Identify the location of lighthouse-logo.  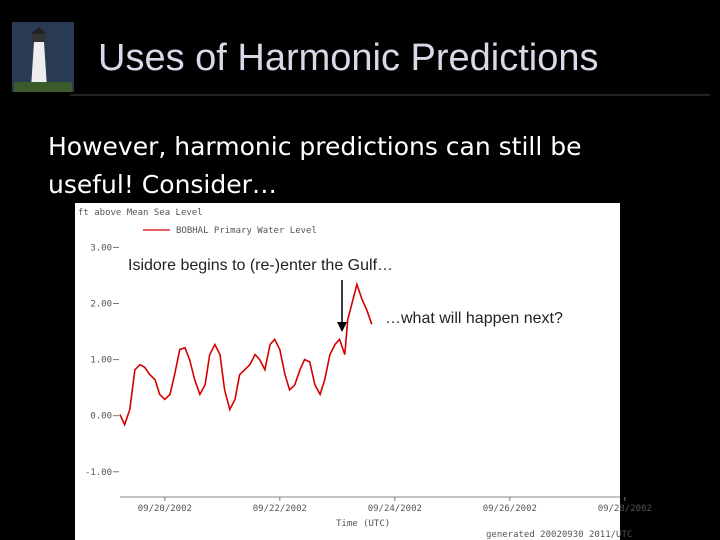
(43, 57).